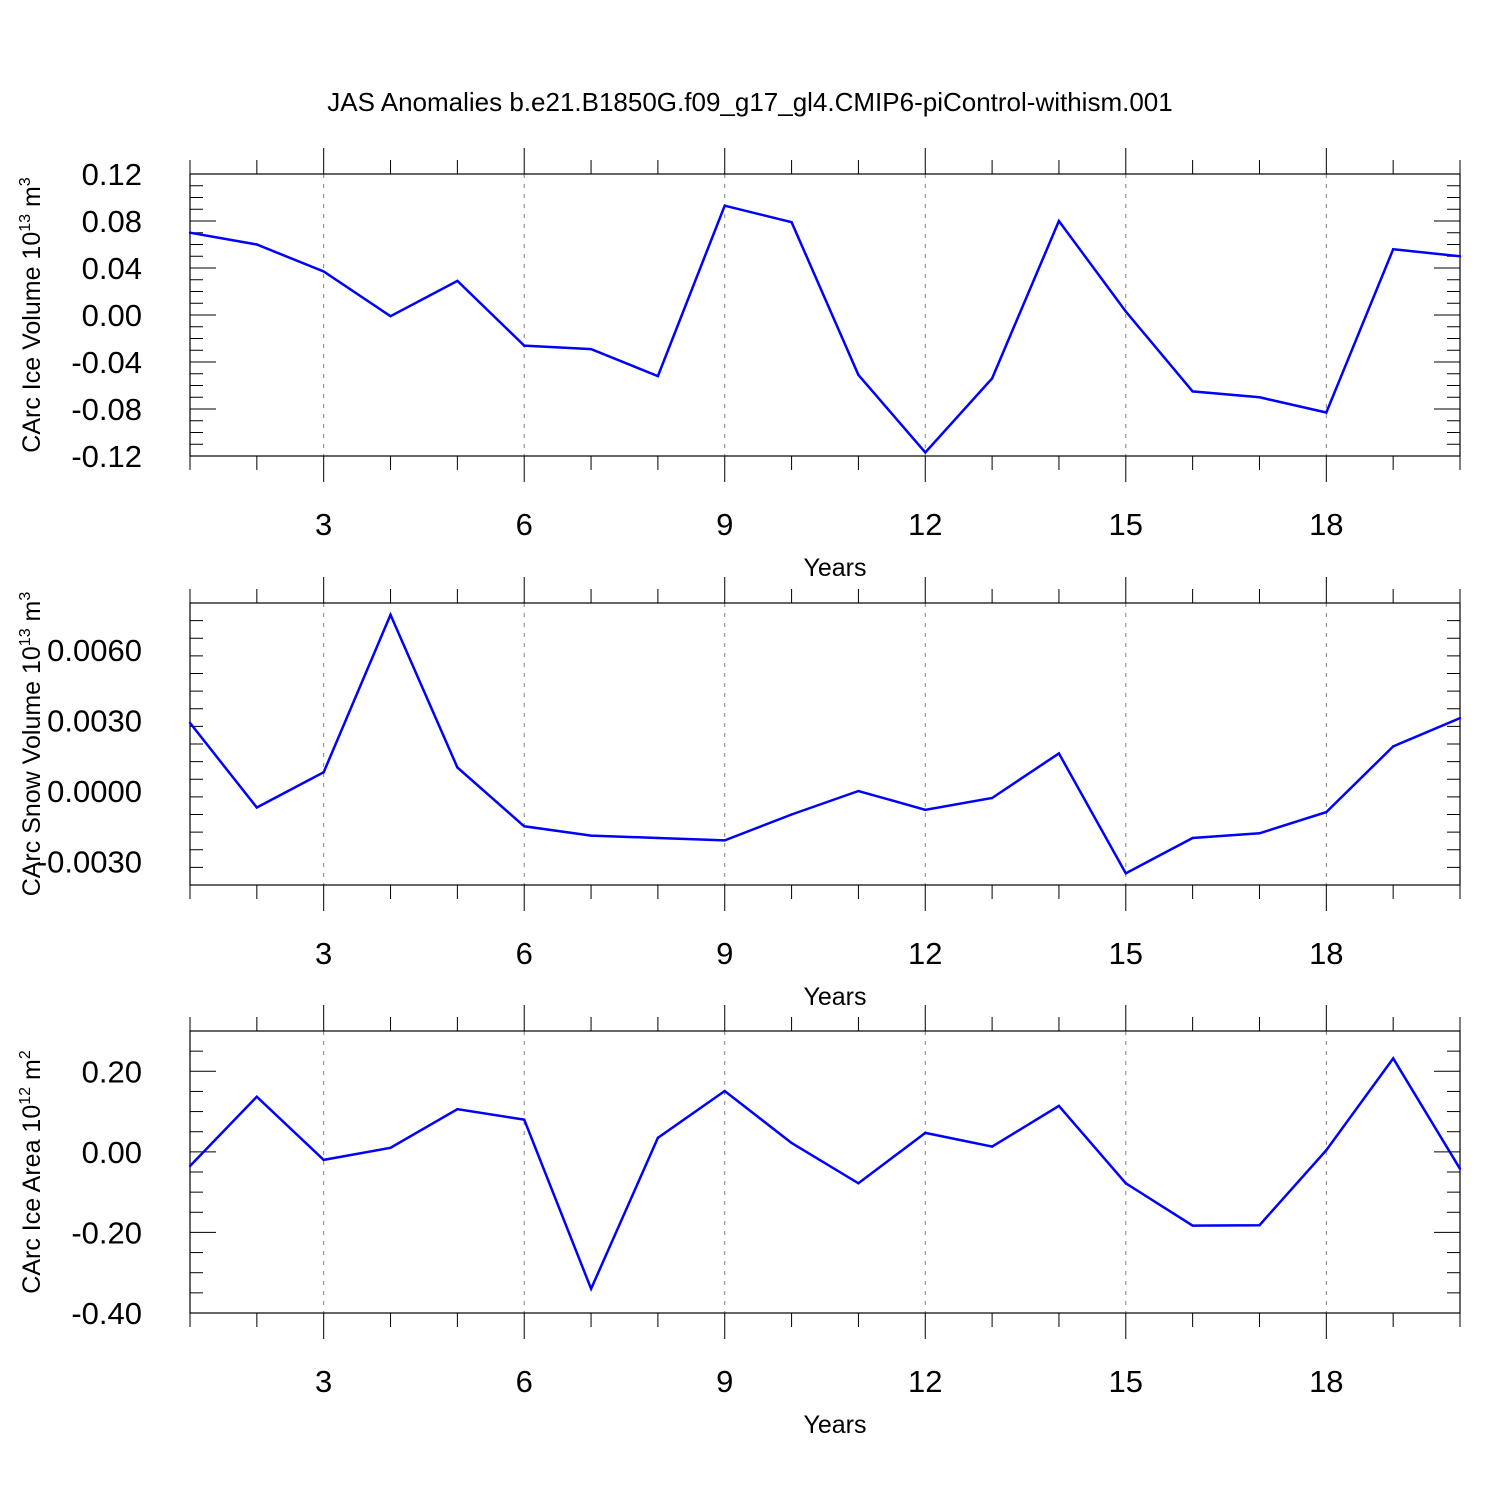 Image resolution: width=1500 pixels, height=1500 pixels. Describe the element at coordinates (32, 771) in the screenshot. I see `y-axis-label-text: CArc Snow Volume 10` at that location.